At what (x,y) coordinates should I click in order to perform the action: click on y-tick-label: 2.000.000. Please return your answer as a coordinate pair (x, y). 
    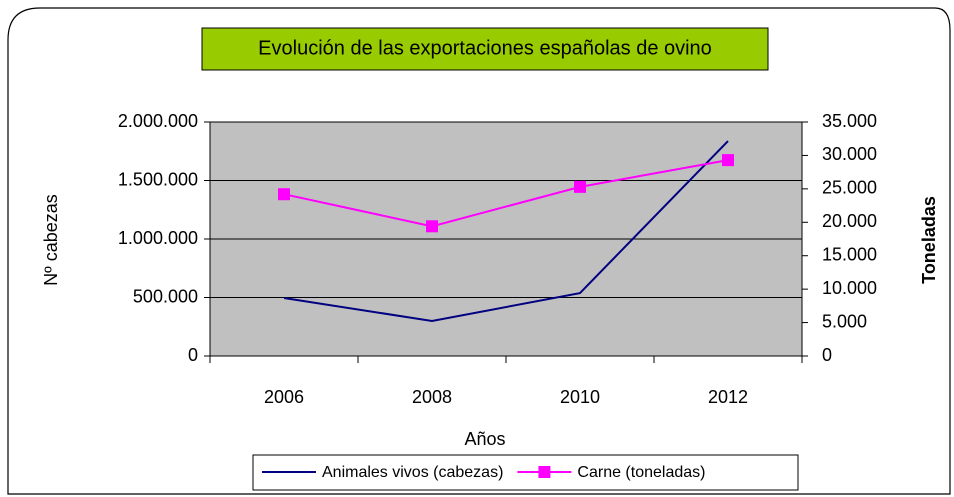
    Looking at the image, I should click on (158, 121).